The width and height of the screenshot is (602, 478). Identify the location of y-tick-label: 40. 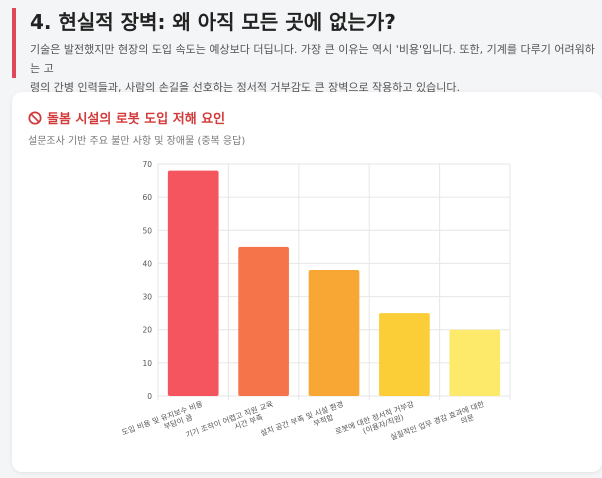
(147, 263).